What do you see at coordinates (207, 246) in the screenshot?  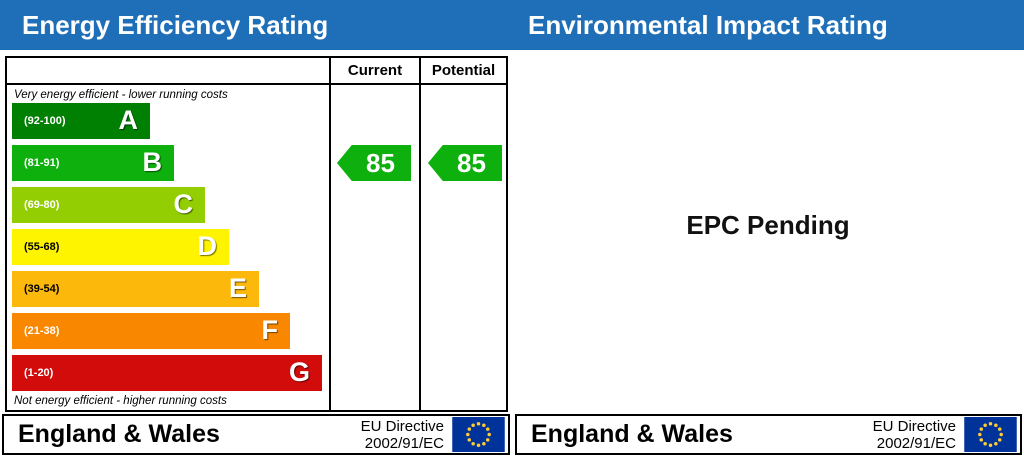 I see `band-d-letter: D` at bounding box center [207, 246].